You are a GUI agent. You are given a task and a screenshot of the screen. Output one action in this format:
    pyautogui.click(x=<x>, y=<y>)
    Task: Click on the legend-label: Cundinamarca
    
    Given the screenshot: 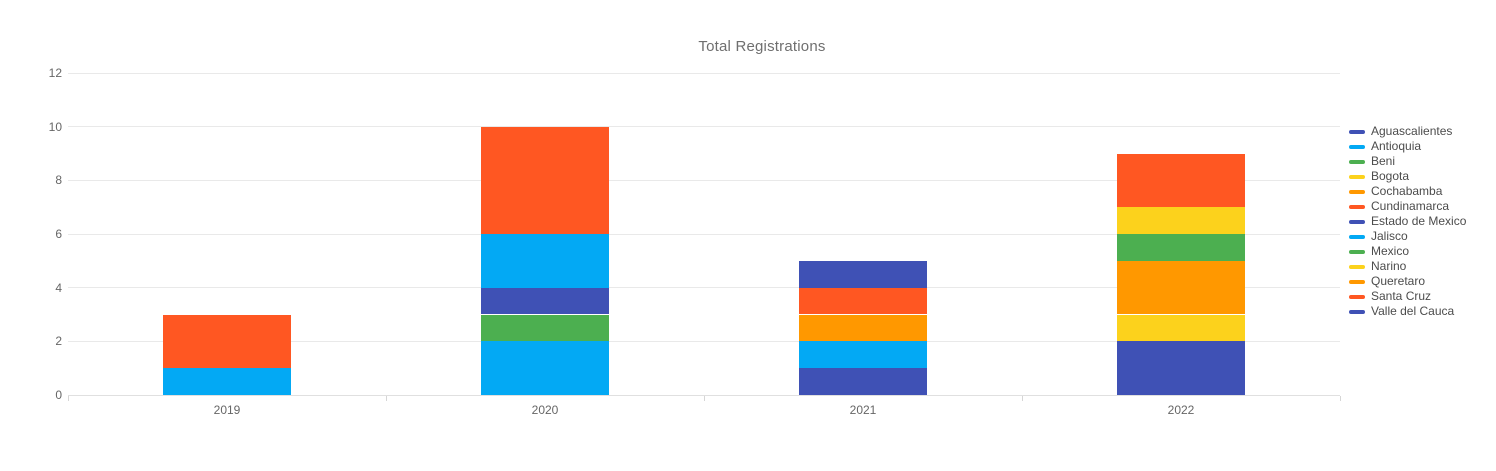 What is the action you would take?
    pyautogui.click(x=1410, y=206)
    